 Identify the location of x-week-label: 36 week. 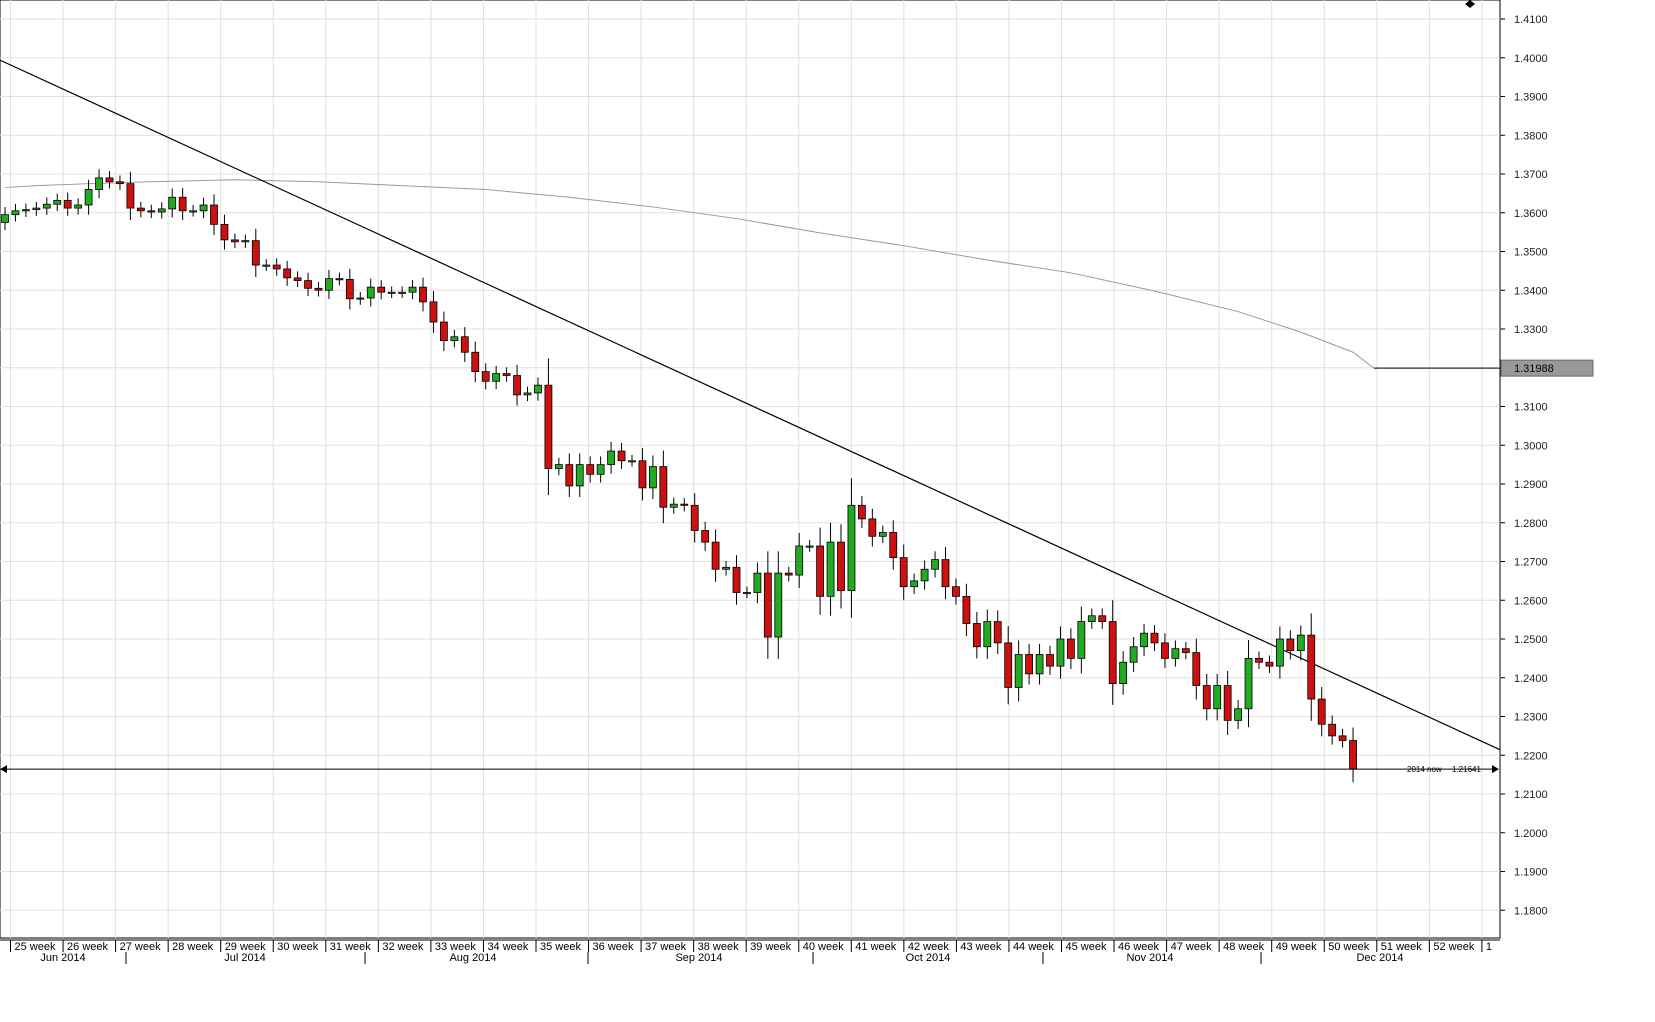
(613, 947).